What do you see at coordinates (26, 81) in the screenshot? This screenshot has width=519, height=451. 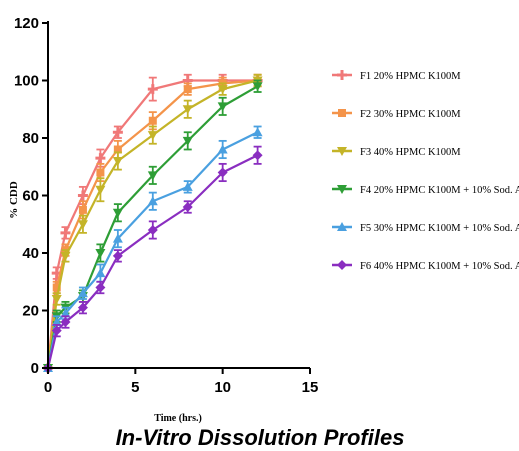 I see `y-tick-label: 100` at bounding box center [26, 81].